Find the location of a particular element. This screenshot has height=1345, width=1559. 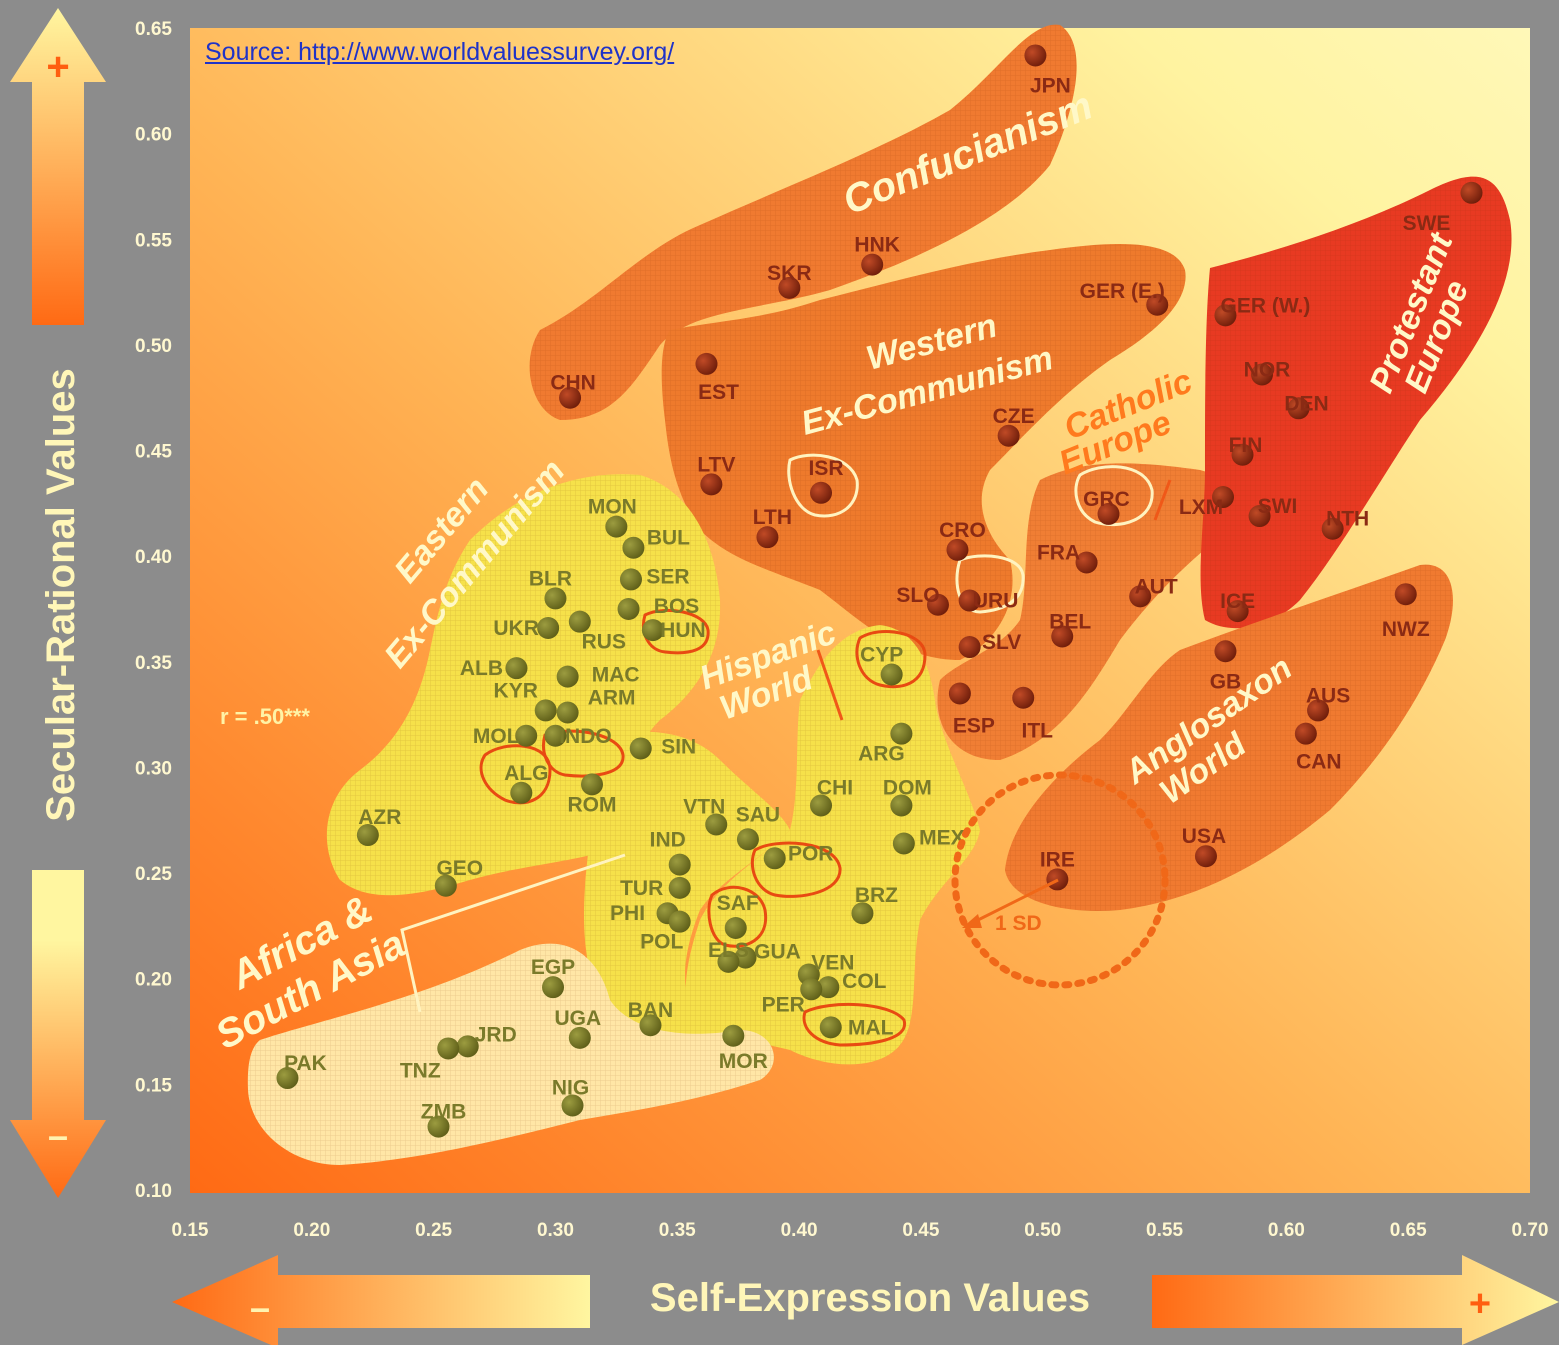

y-tick-label: 0.30 is located at coordinates (153, 768).